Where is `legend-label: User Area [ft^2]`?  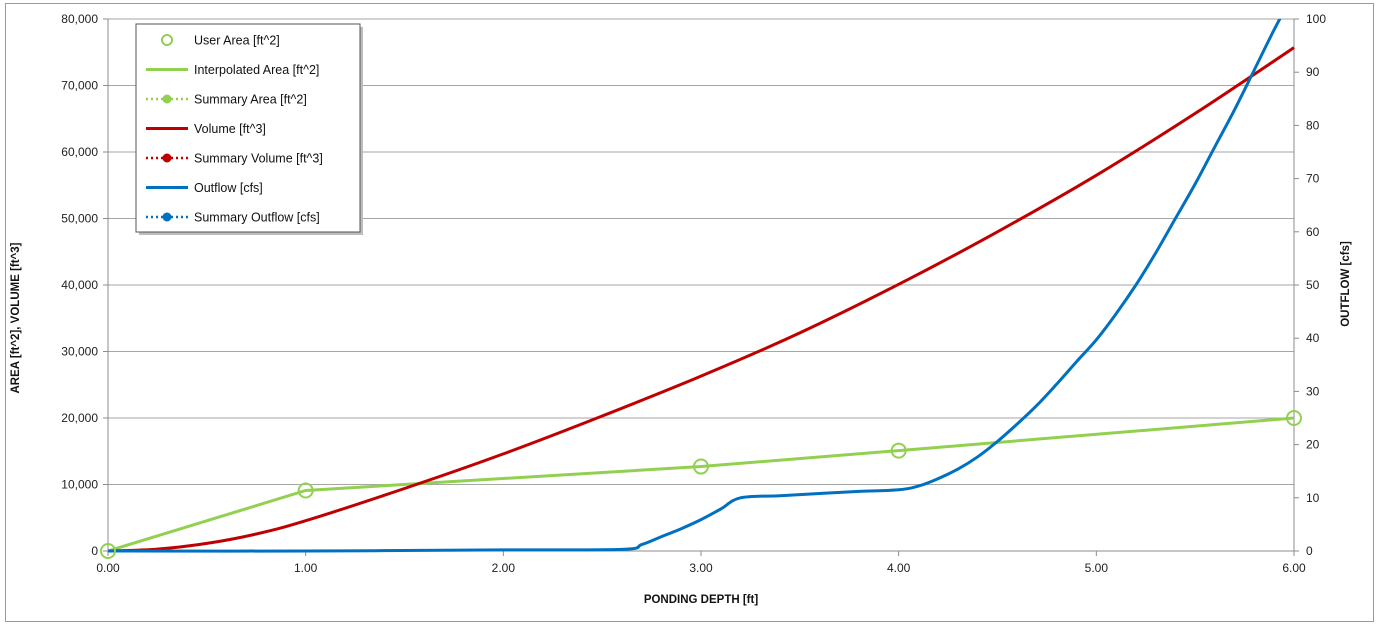
legend-label: User Area [ft^2] is located at coordinates (237, 41).